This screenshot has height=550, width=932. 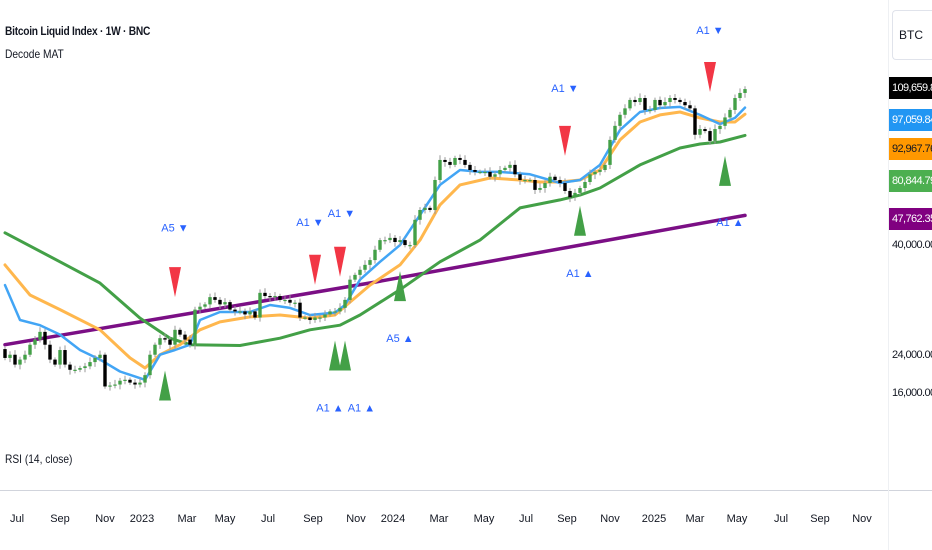 What do you see at coordinates (654, 519) in the screenshot?
I see `time-axis-label: 2025` at bounding box center [654, 519].